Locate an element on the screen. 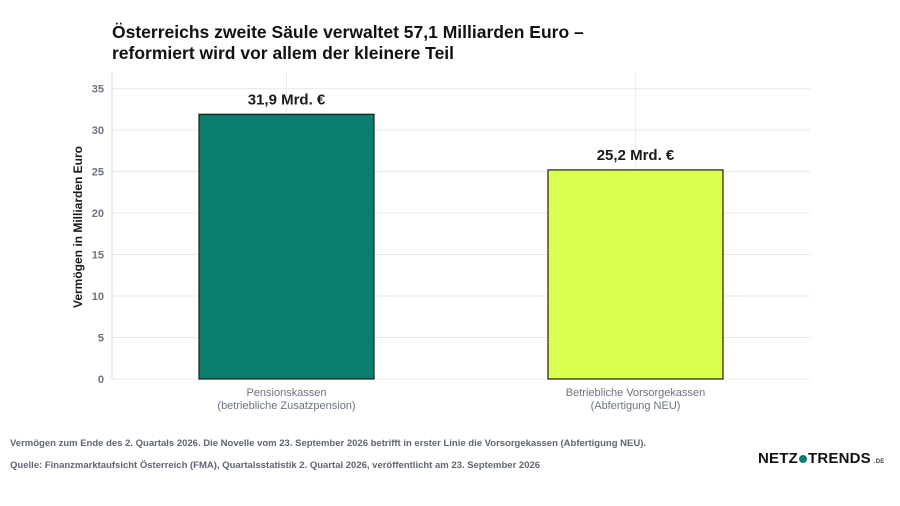  x-tick-label: (betriebliche Zusatzpension) is located at coordinates (286, 406).